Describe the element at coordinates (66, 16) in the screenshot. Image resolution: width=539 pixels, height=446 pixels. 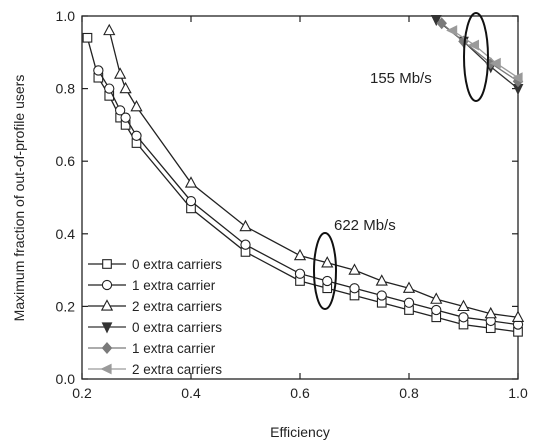
I see `y-tick-label: 1.0` at that location.